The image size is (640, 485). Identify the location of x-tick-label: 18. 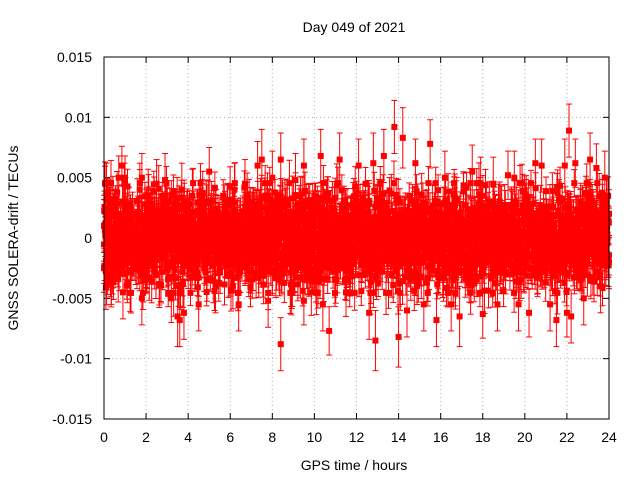
(483, 437).